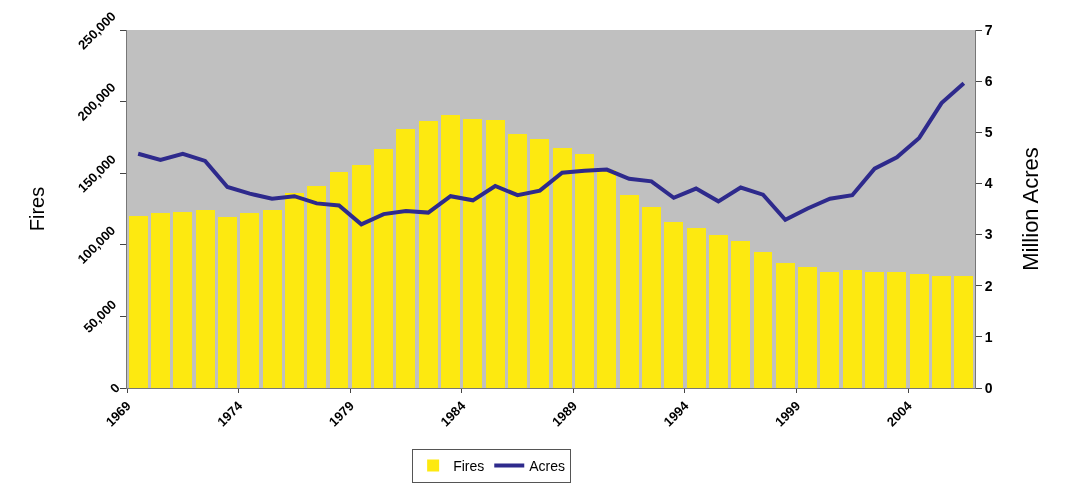  Describe the element at coordinates (547, 465) in the screenshot. I see `legend-label: Acres` at that location.